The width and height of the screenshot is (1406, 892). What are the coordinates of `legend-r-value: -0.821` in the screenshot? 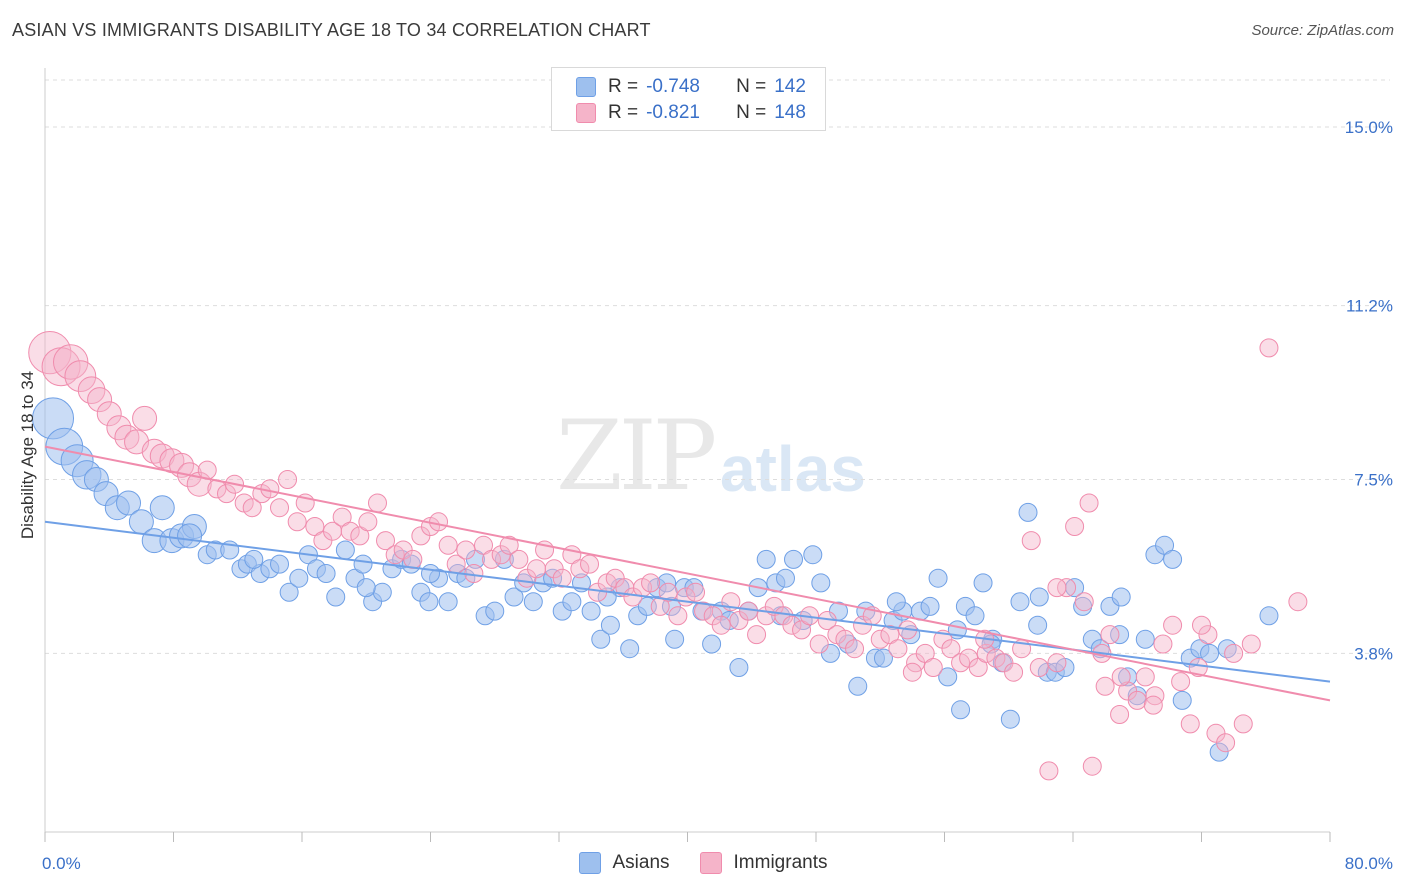 It's located at (673, 112).